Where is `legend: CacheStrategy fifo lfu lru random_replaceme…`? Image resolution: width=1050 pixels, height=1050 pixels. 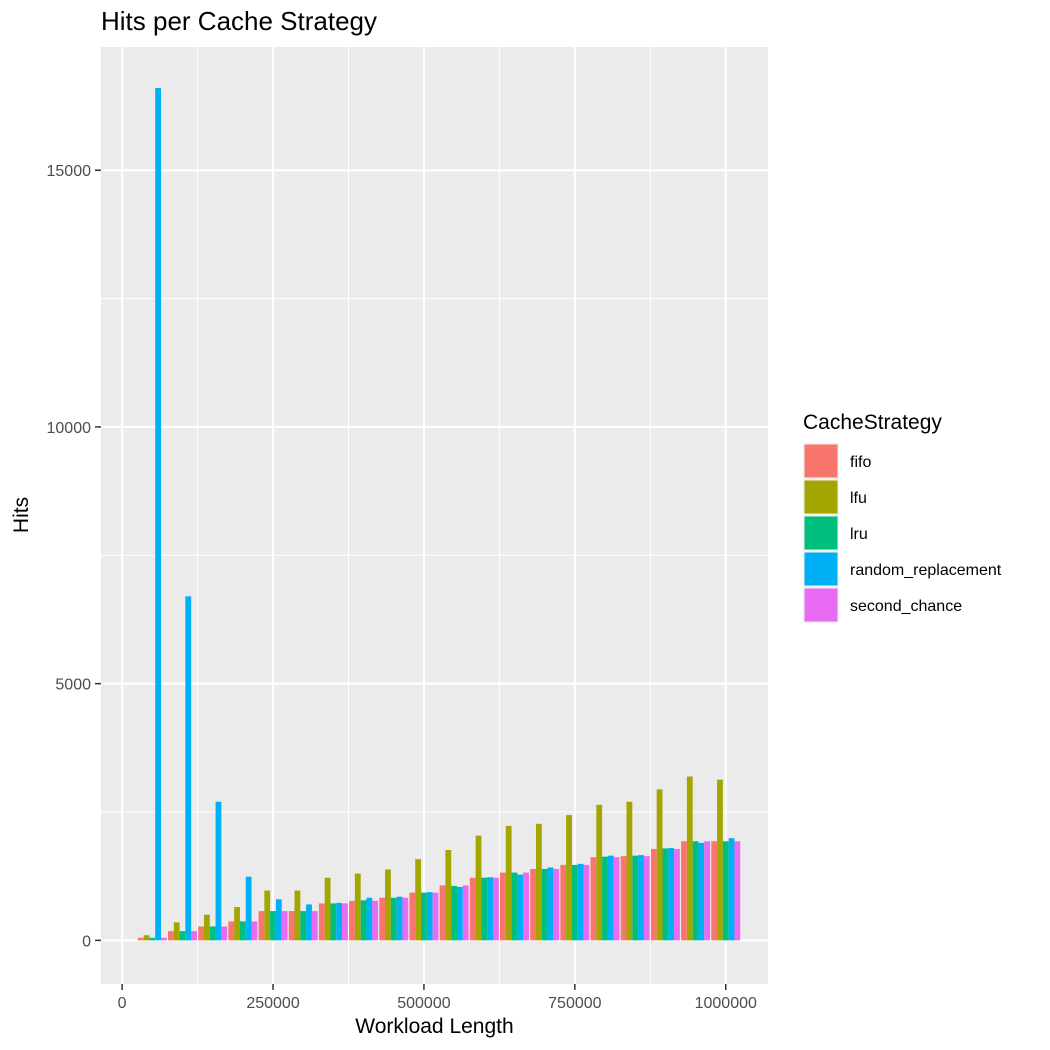 legend: CacheStrategy fifo lfu lru random_replaceme… is located at coordinates (902, 517).